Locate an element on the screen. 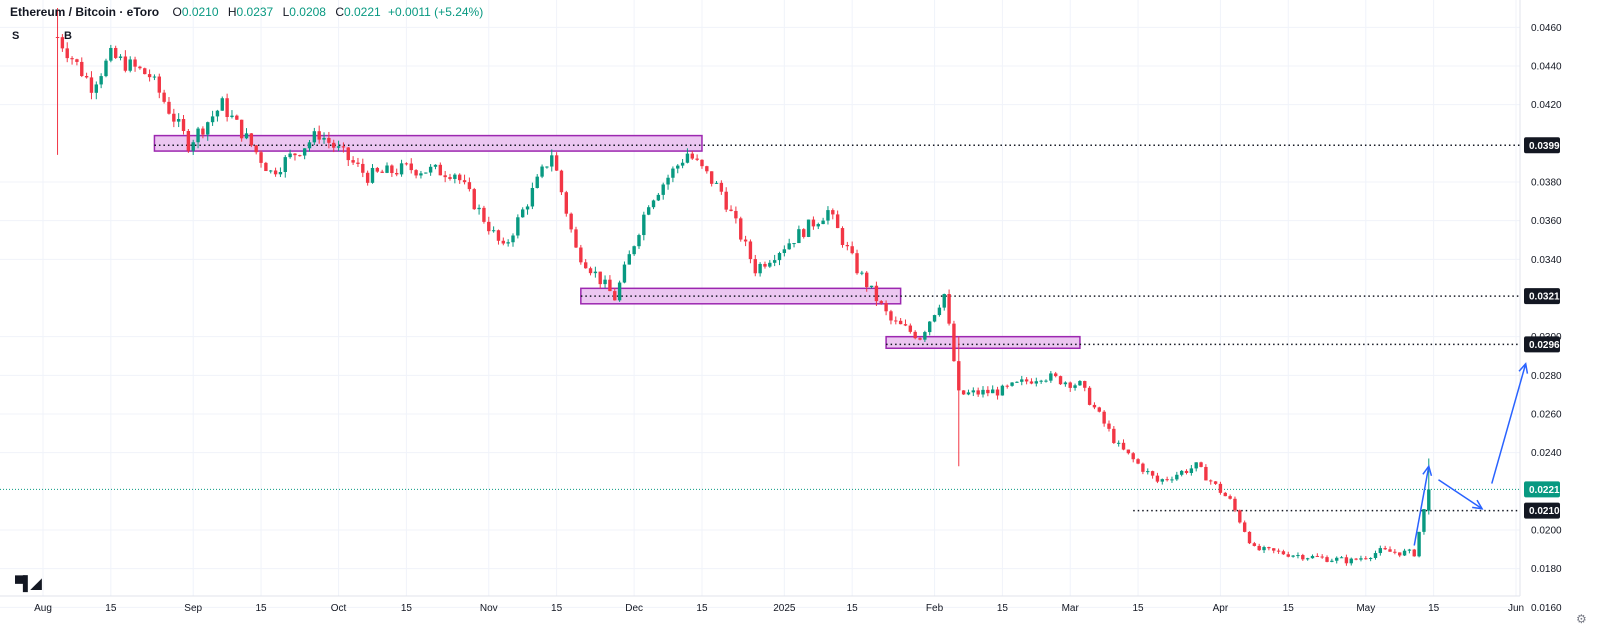  x-tick-label: Aug is located at coordinates (43, 608).